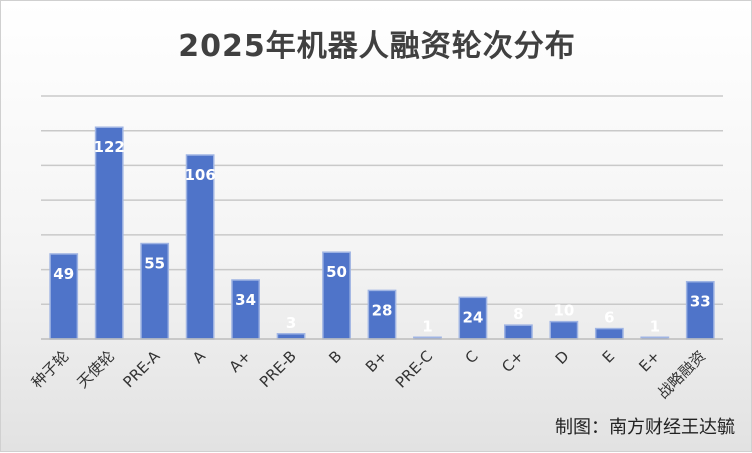 This screenshot has width=752, height=453. What do you see at coordinates (563, 311) in the screenshot?
I see `data-label-11: 10` at bounding box center [563, 311].